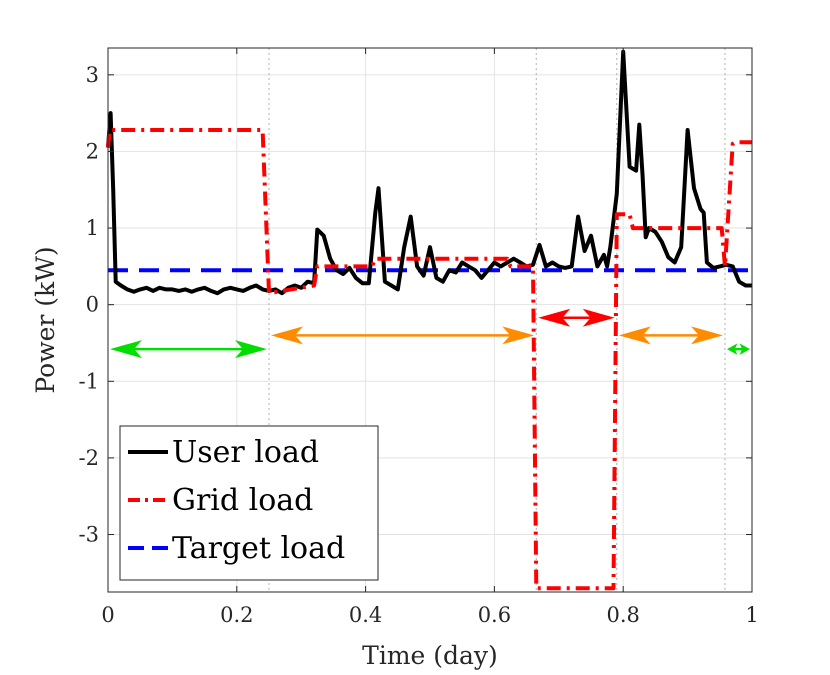 The width and height of the screenshot is (830, 675). What do you see at coordinates (430, 655) in the screenshot?
I see `x-axis-title: Time (day)` at bounding box center [430, 655].